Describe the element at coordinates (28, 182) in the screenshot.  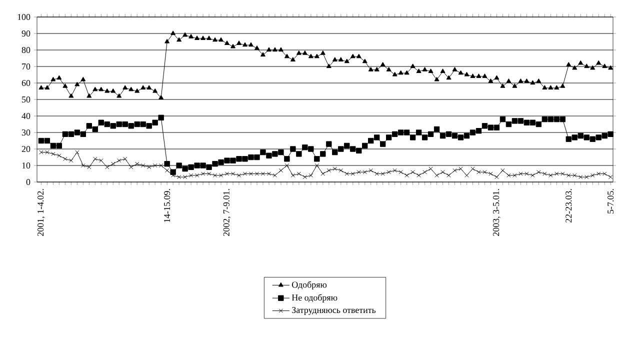
I see `y-tick-label: 0` at that location.